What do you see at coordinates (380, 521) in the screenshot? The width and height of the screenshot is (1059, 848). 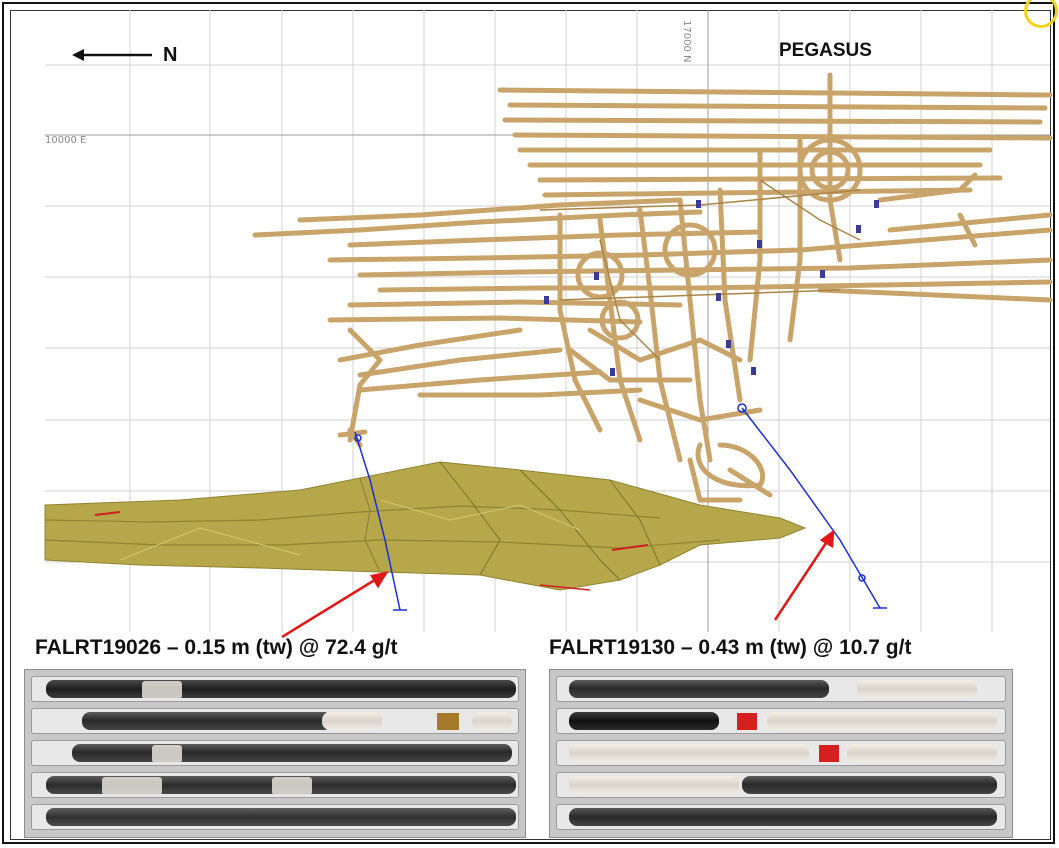 I see `drillhole-left` at bounding box center [380, 521].